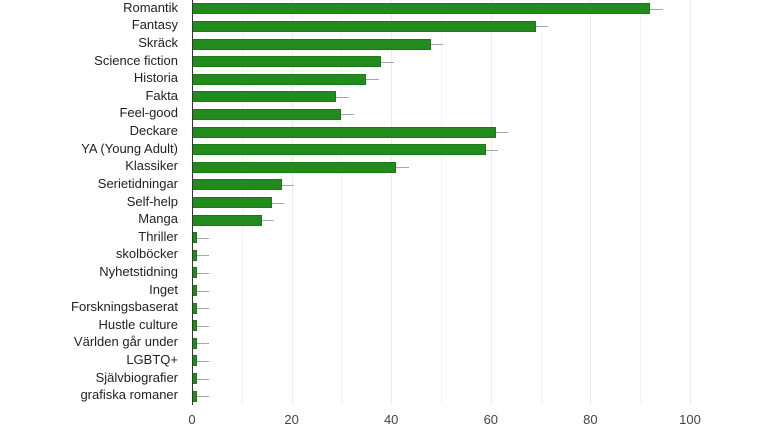 The image size is (767, 431). What do you see at coordinates (148, 113) in the screenshot?
I see `category-label: Feel-good` at bounding box center [148, 113].